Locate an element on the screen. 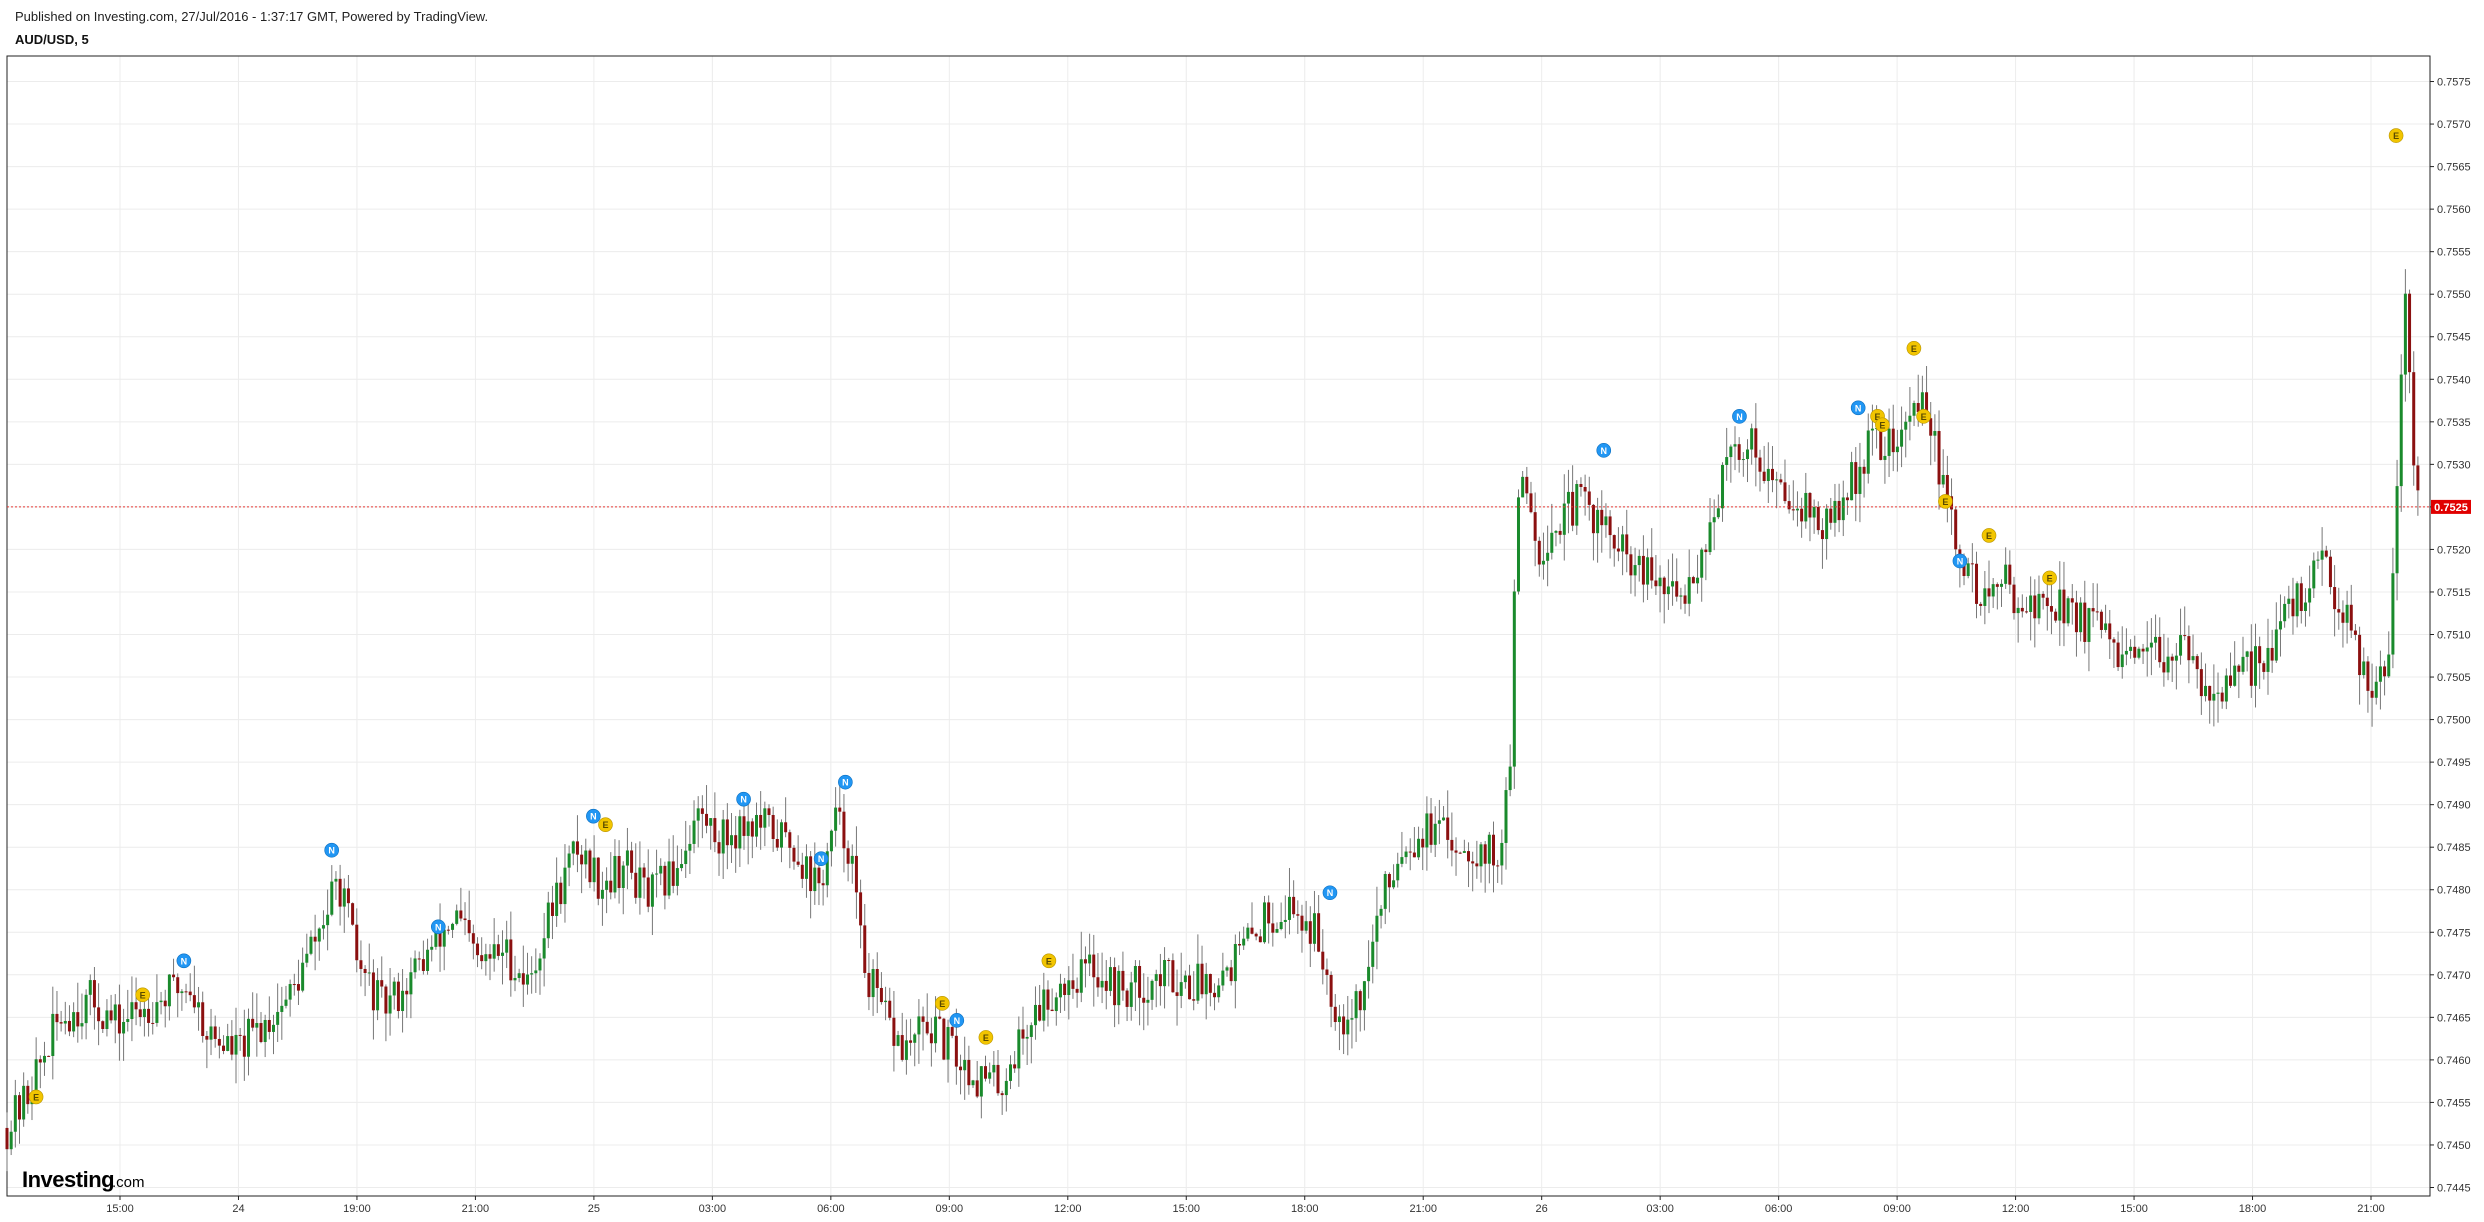 The height and width of the screenshot is (1222, 2484). y-tick-label: 0.7465 is located at coordinates (2454, 1018).